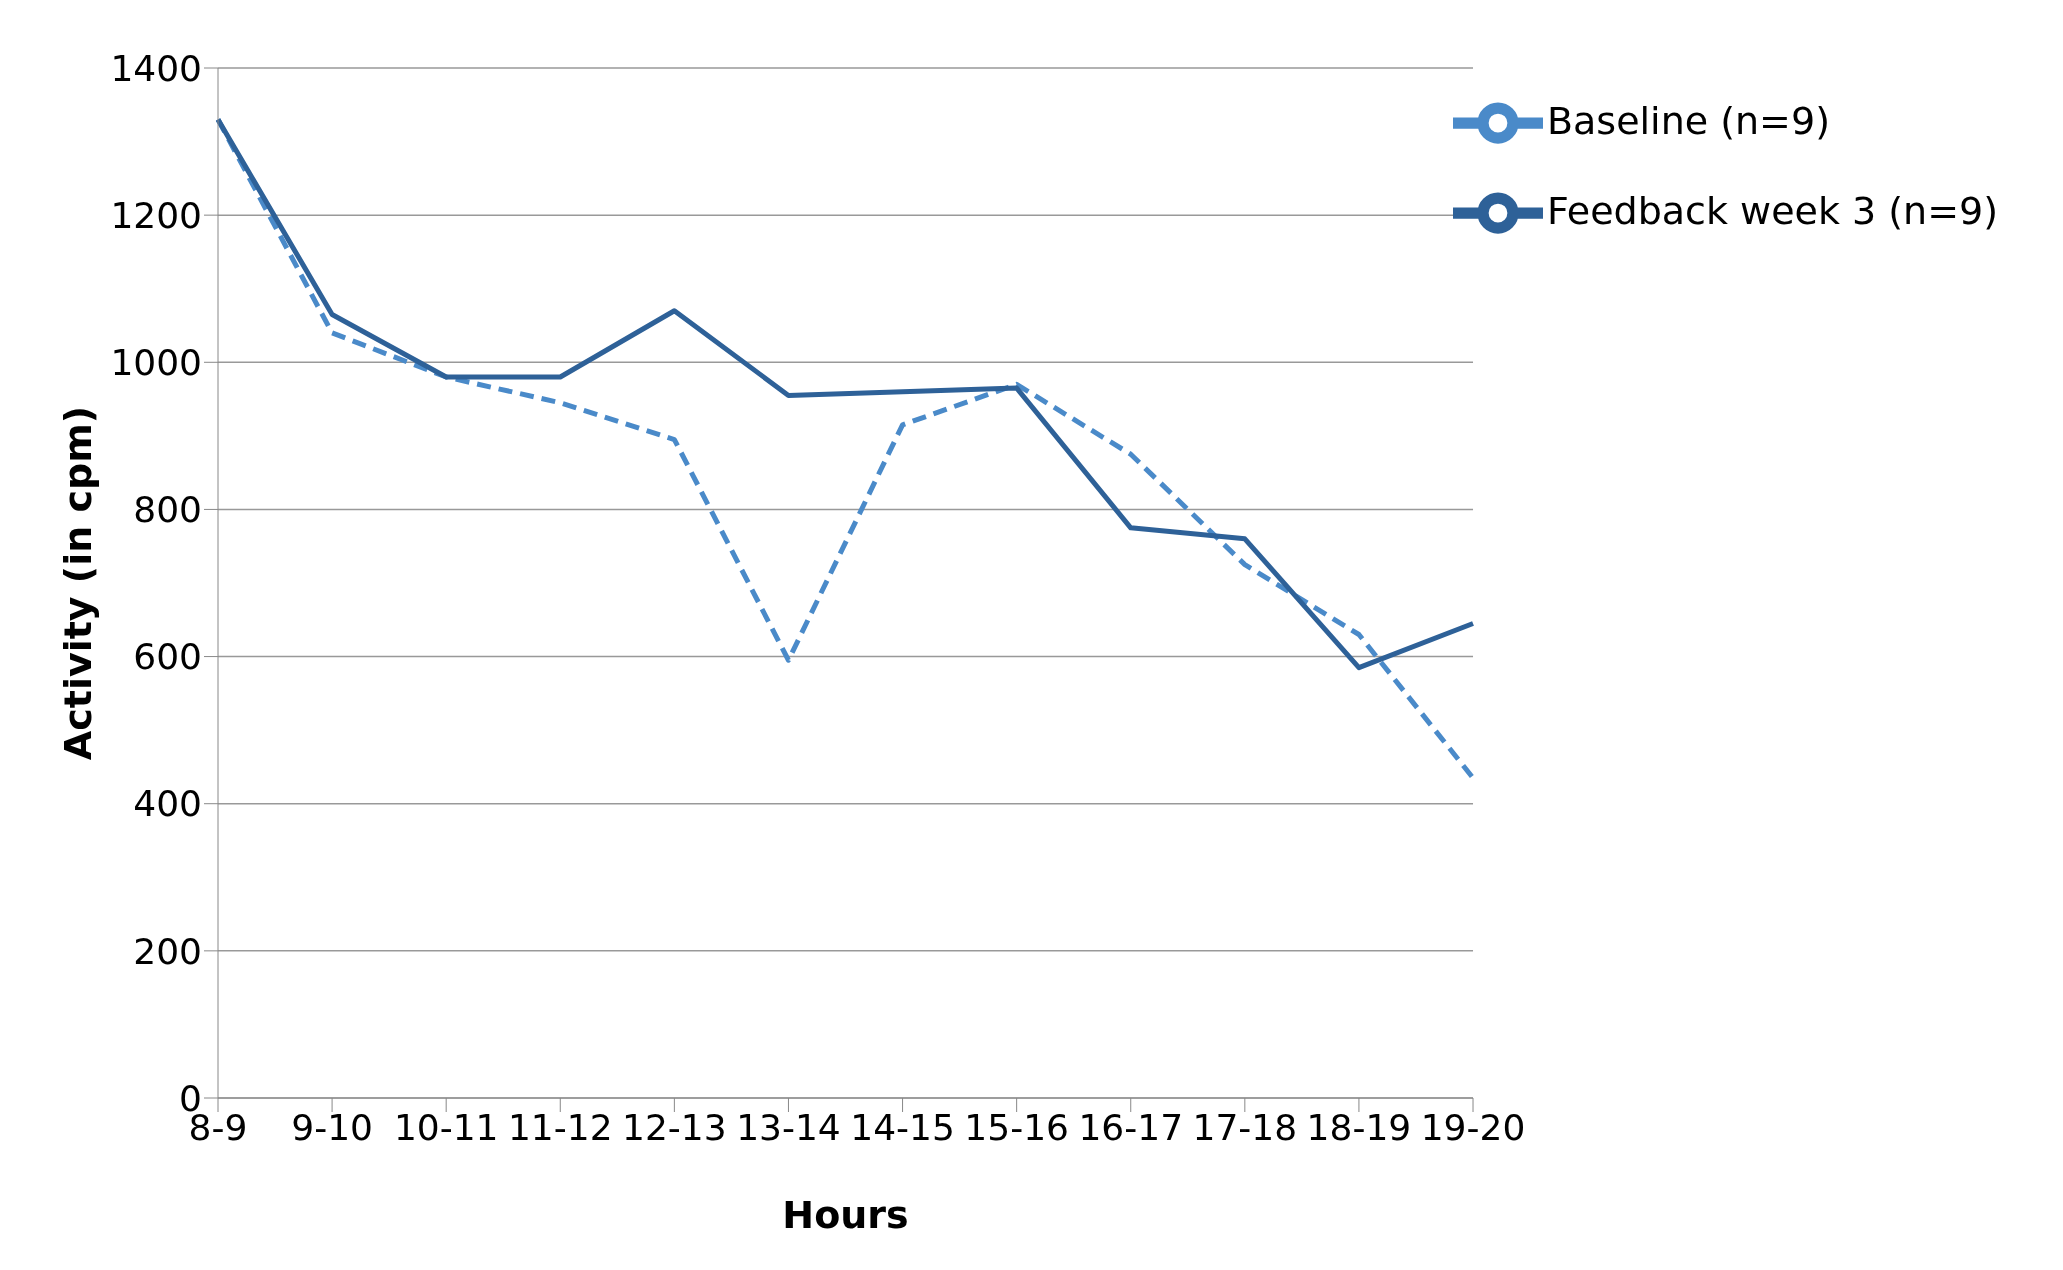  Describe the element at coordinates (167, 510) in the screenshot. I see `y-tick-label: 800` at that location.